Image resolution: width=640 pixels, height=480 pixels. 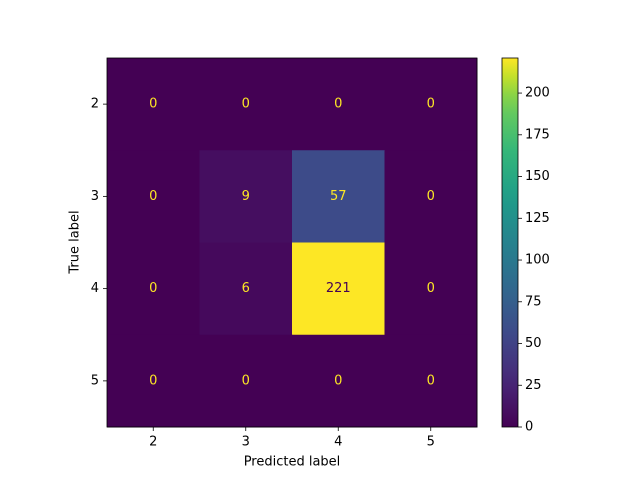 What do you see at coordinates (537, 134) in the screenshot?
I see `colorbar-tick-label: 175` at bounding box center [537, 134].